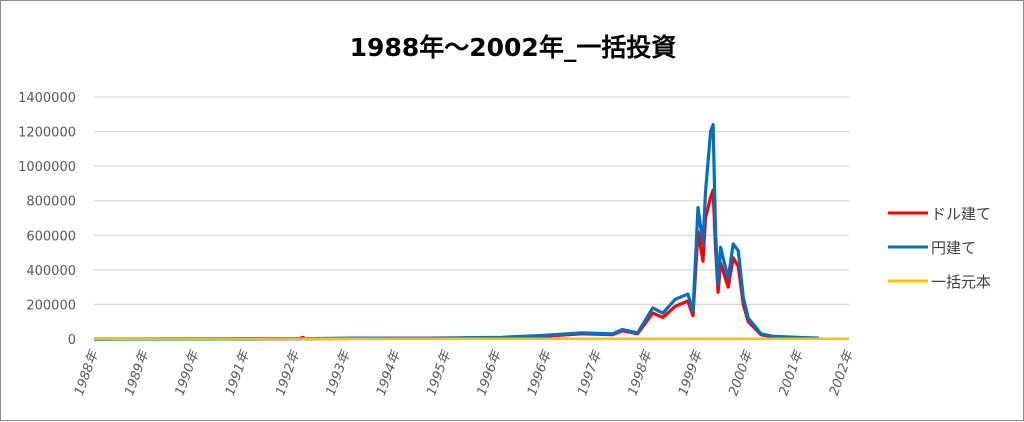 The height and width of the screenshot is (422, 1024). I want to click on x-tick-label: 1991年, so click(238, 372).